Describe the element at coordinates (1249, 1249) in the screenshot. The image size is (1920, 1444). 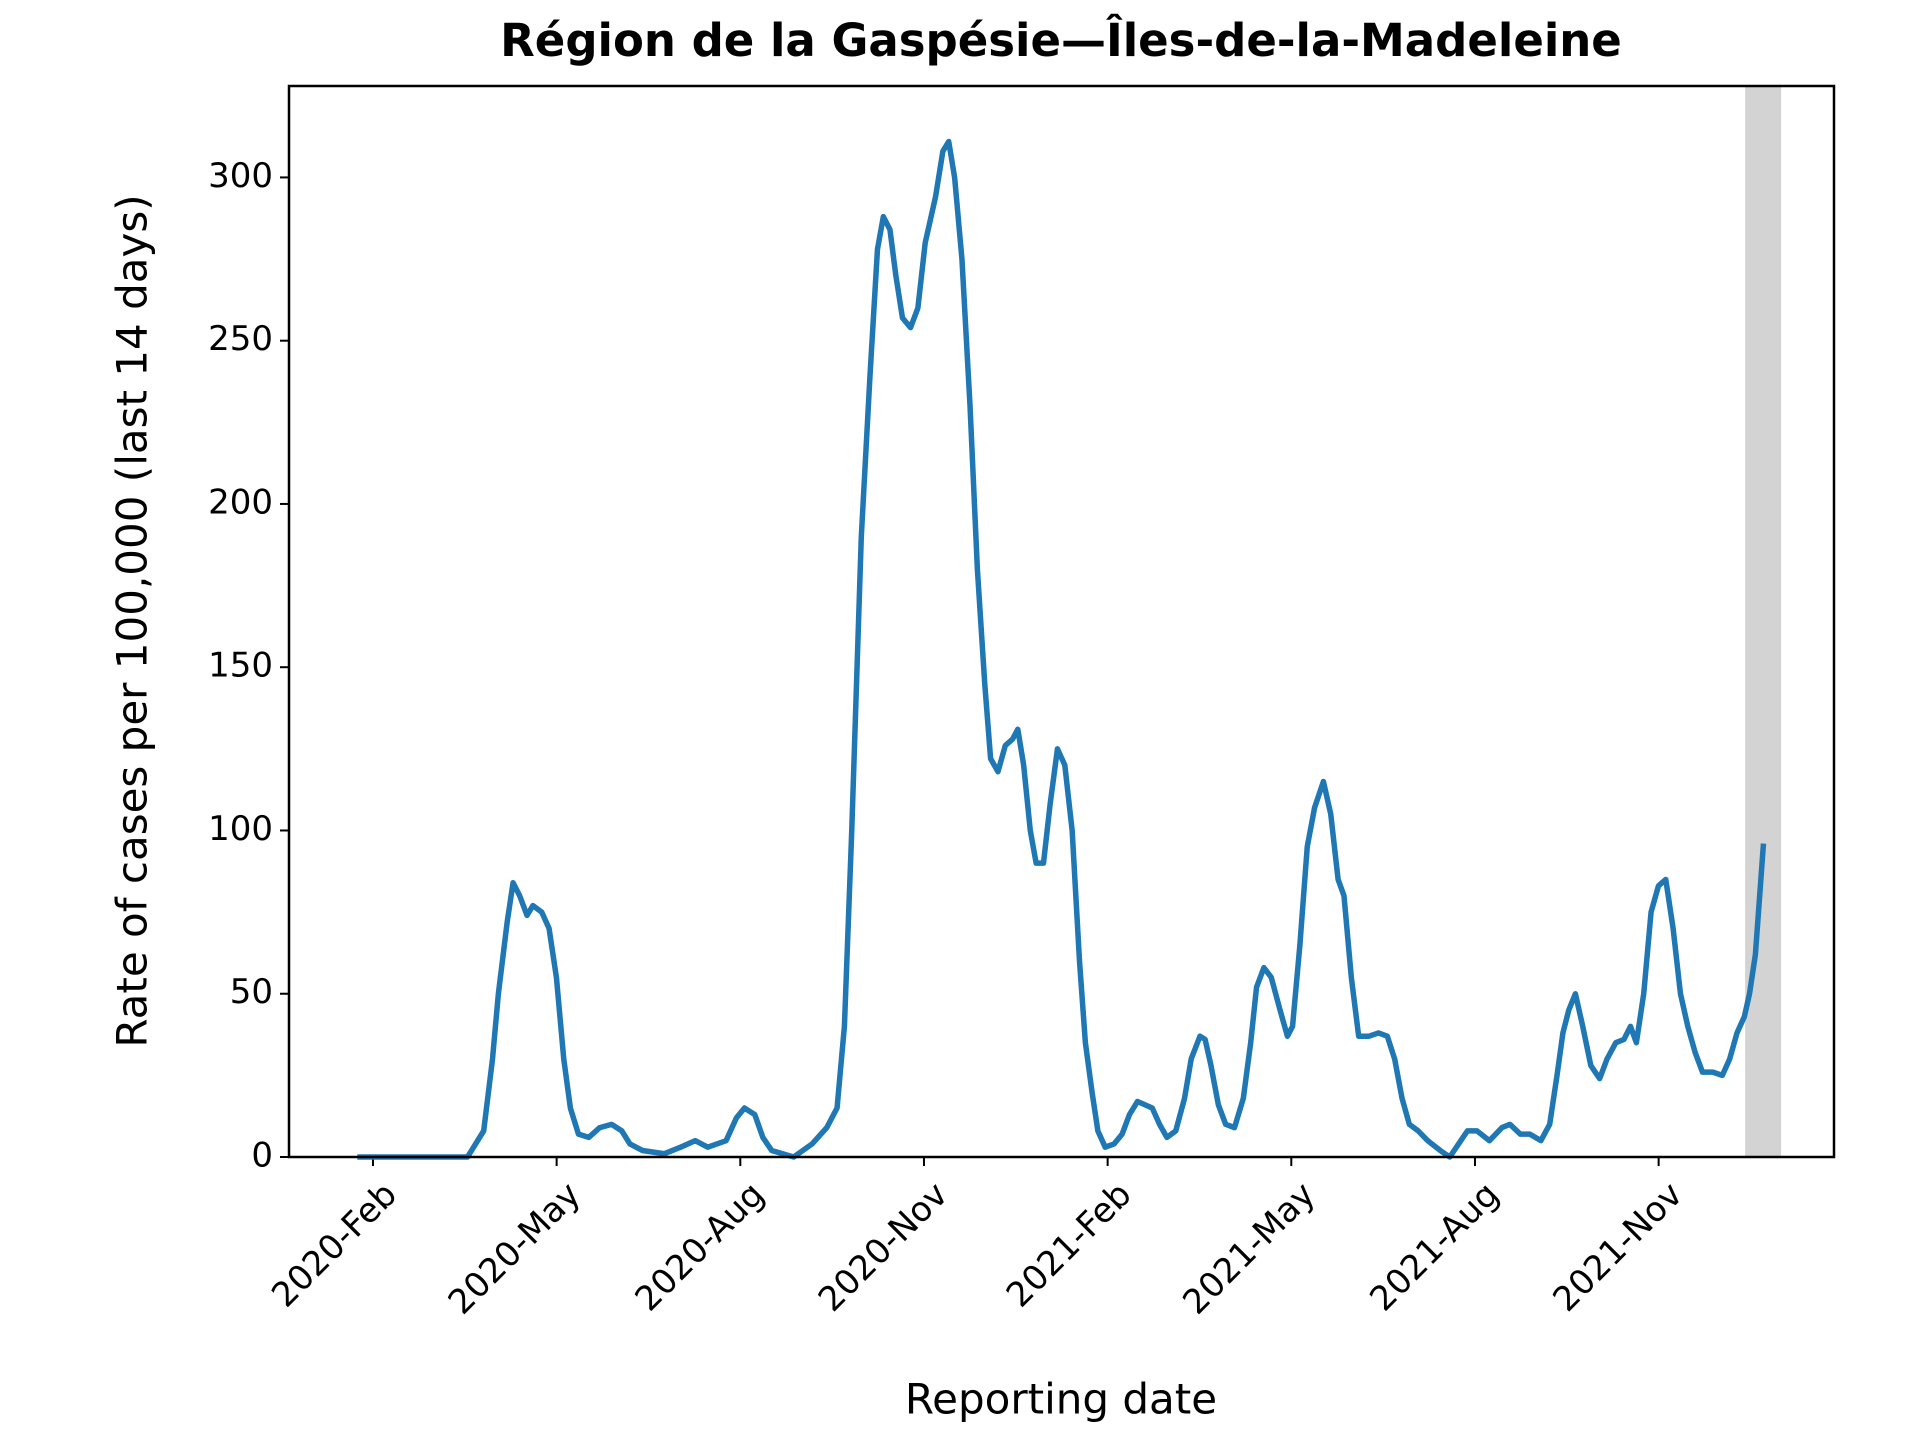
I see `x-tick-label: 2021-May` at that location.